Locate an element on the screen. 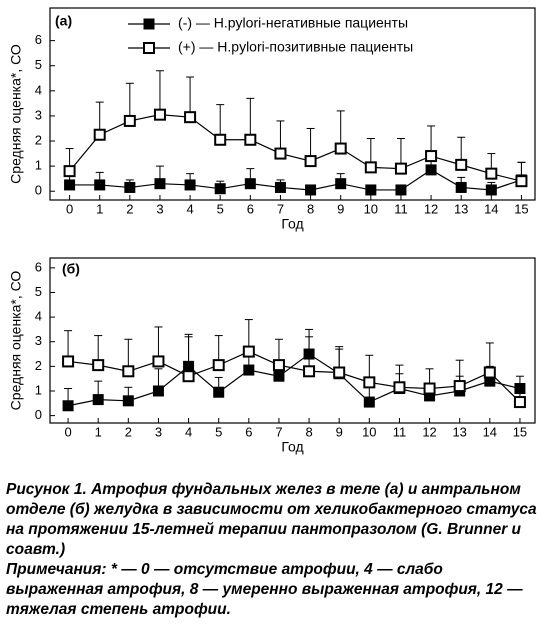  x-tick-label: 8 is located at coordinates (310, 208).